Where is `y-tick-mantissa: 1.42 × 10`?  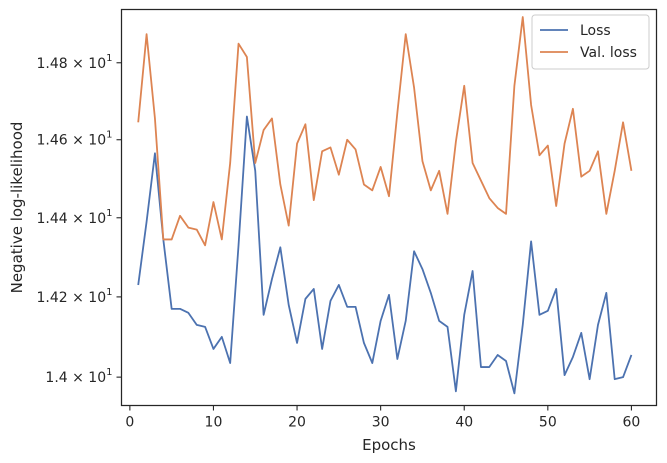
y-tick-mantissa: 1.42 × 10 is located at coordinates (72, 298).